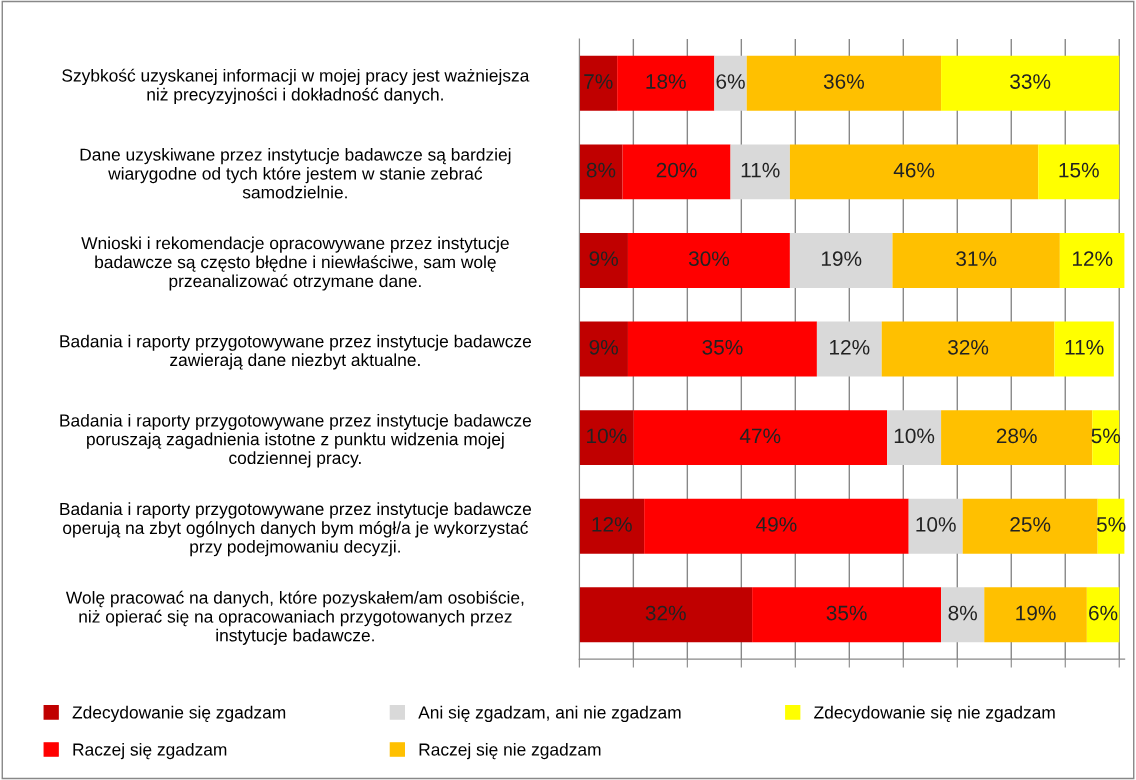 Image resolution: width=1136 pixels, height=780 pixels. I want to click on legend-label: Zdecydowanie się zgadzam, so click(179, 714).